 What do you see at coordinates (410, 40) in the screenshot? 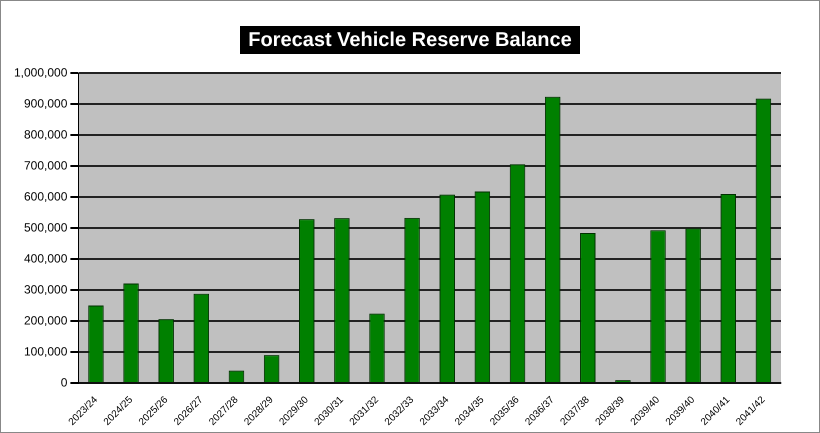
I see `chart-title: Forecast Vehicle Reserve Balance` at bounding box center [410, 40].